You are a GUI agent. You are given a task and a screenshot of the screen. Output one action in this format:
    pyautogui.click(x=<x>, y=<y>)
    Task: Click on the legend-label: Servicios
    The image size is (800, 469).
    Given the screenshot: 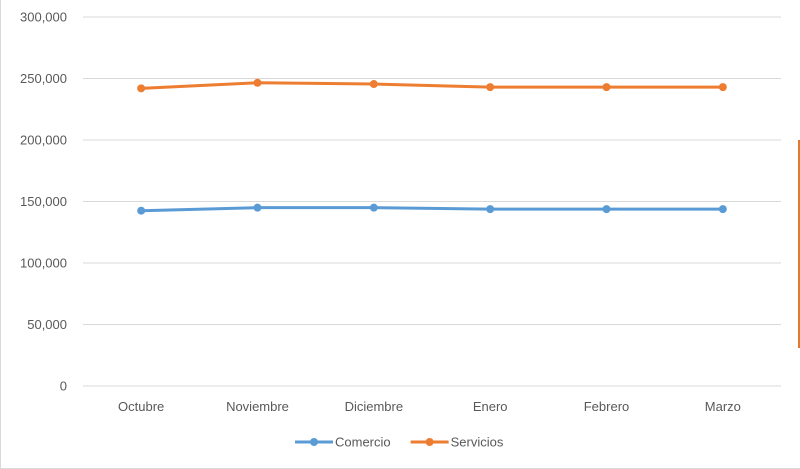 What is the action you would take?
    pyautogui.click(x=477, y=442)
    